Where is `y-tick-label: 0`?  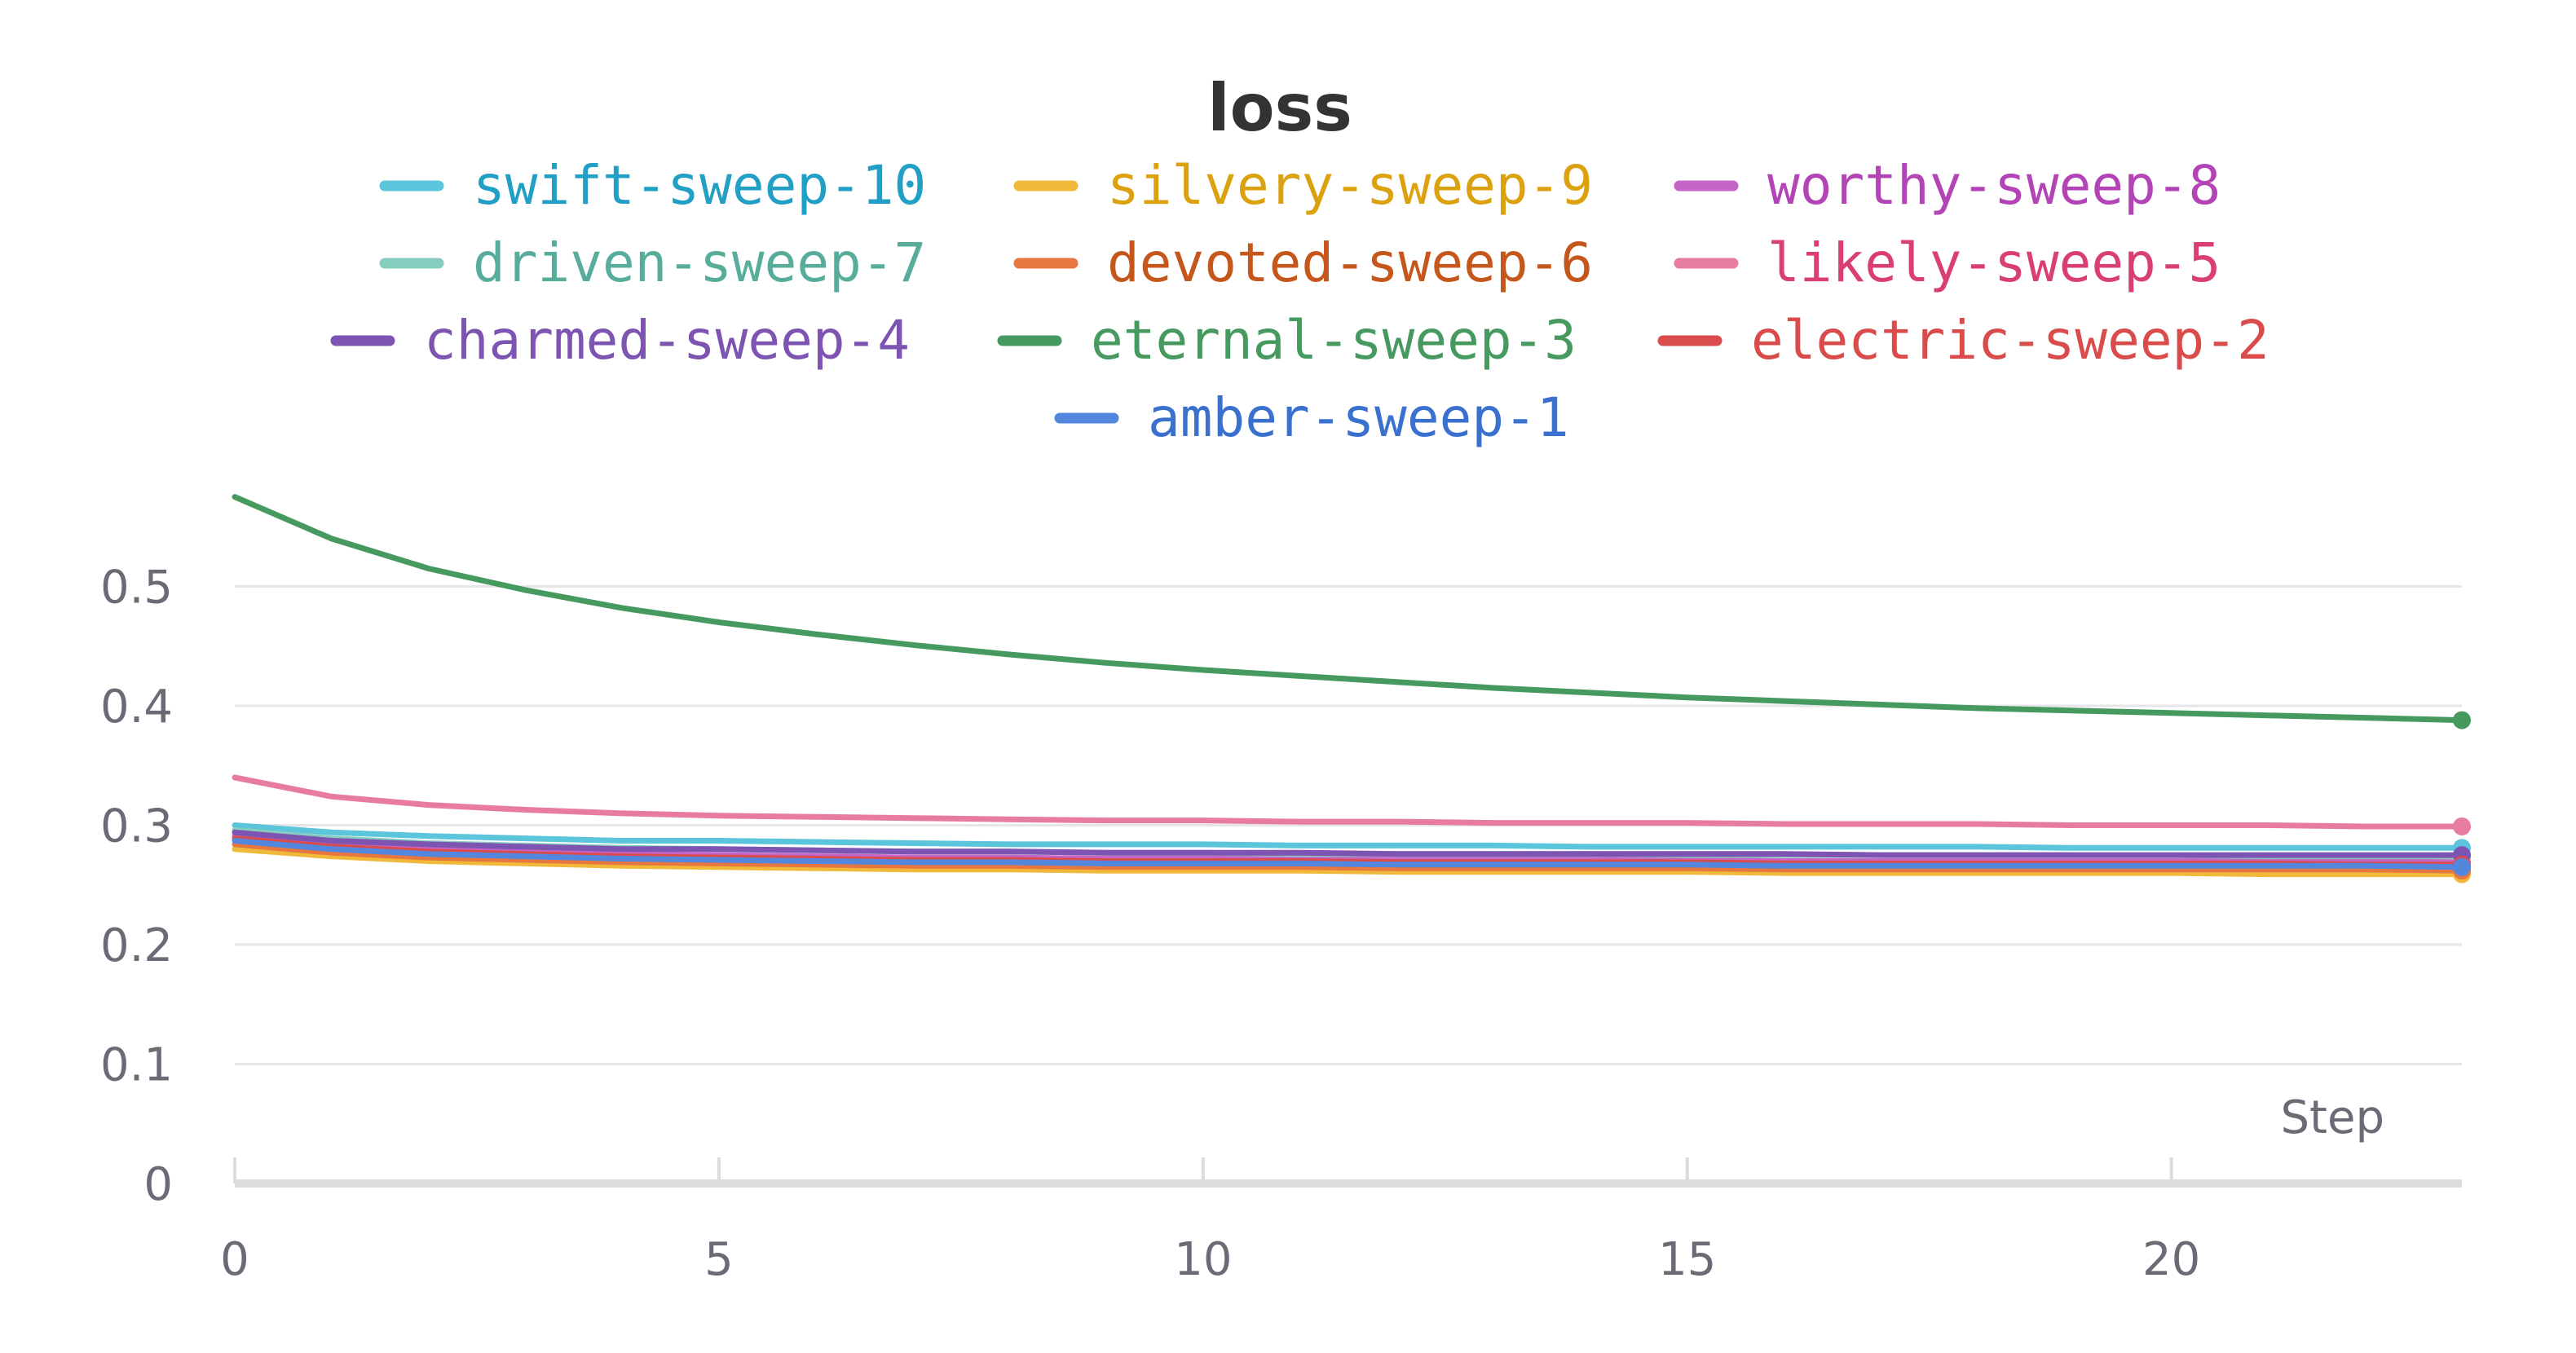 y-tick-label: 0 is located at coordinates (158, 1184).